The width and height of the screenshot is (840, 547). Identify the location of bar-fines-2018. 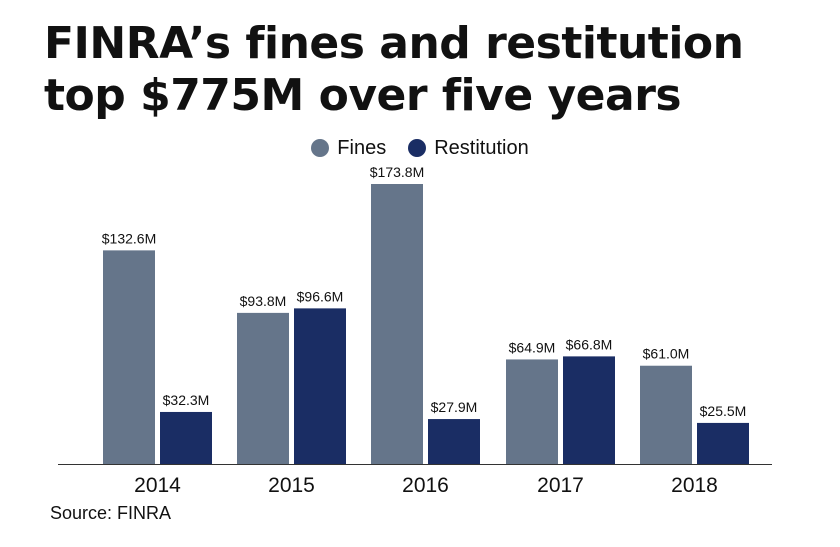
(666, 414).